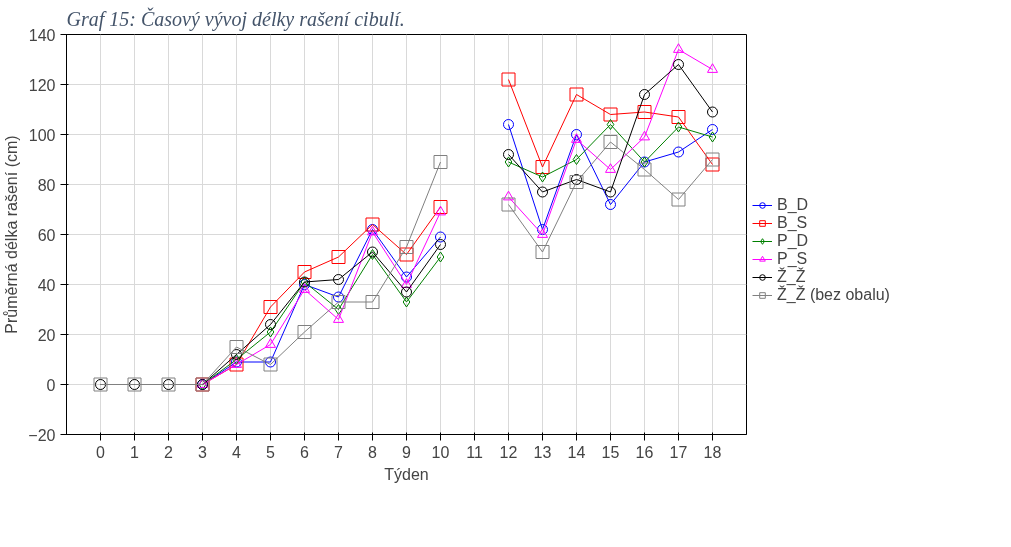 The width and height of the screenshot is (1011, 547). I want to click on legend-label: P_S, so click(792, 259).